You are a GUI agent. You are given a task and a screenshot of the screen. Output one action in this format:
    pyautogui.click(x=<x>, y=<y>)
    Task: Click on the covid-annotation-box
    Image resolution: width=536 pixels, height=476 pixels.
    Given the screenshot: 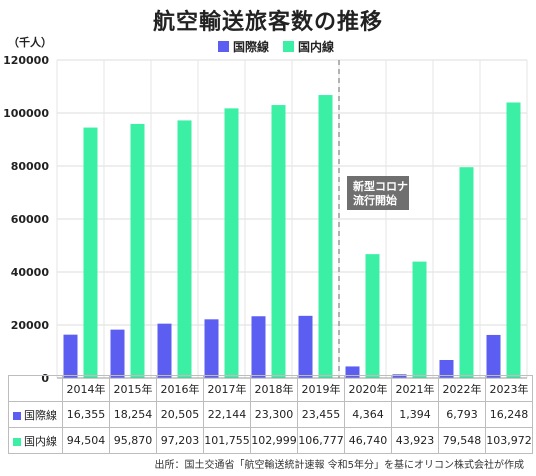 What is the action you would take?
    pyautogui.click(x=378, y=193)
    